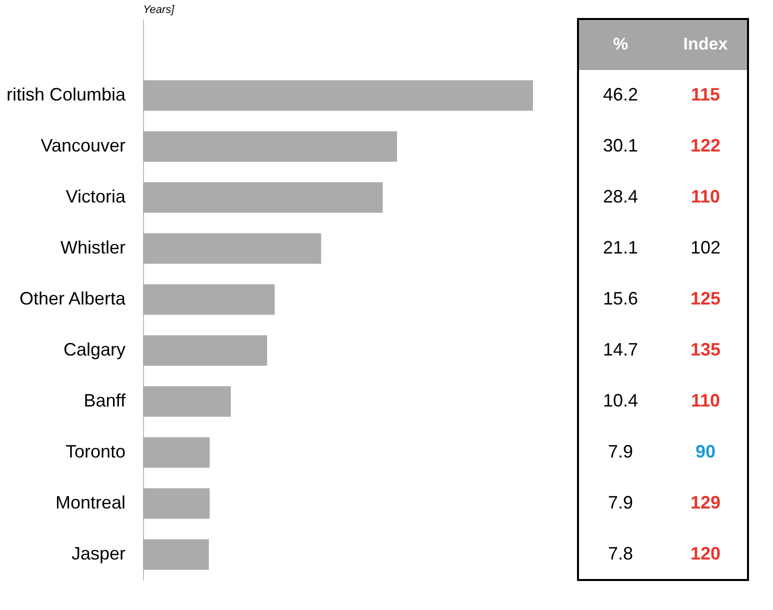 Image resolution: width=773 pixels, height=610 pixels. Describe the element at coordinates (620, 146) in the screenshot. I see `data-label: 30.1` at that location.